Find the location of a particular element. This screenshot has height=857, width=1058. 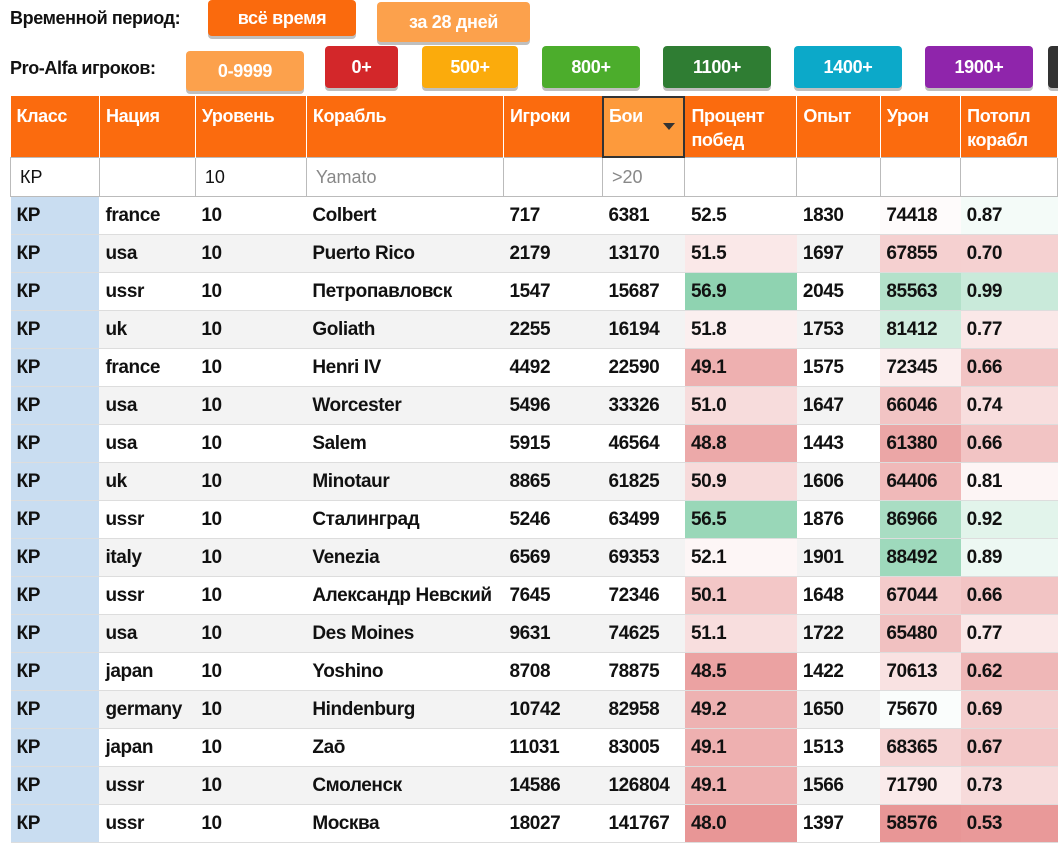

table-cell: 9631 is located at coordinates (553, 633).